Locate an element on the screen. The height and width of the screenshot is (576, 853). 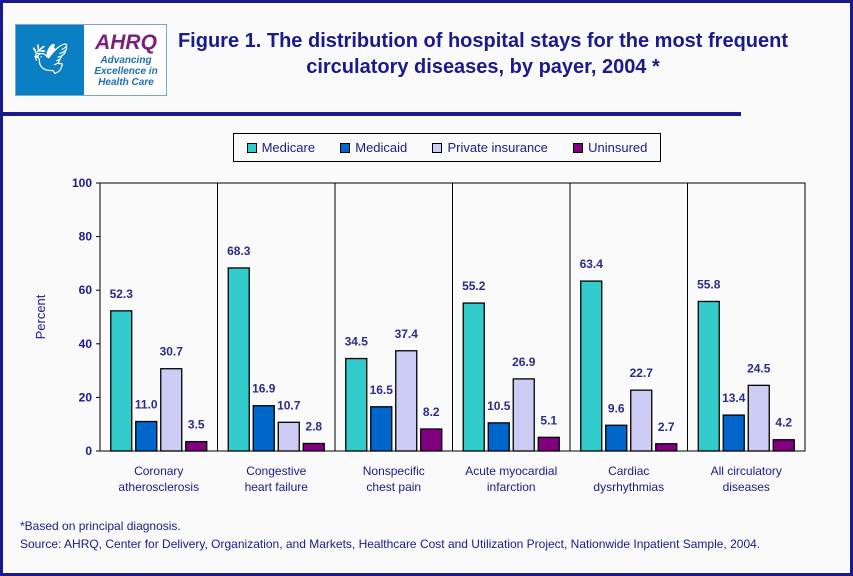
data-label: 3.5 is located at coordinates (196, 425).